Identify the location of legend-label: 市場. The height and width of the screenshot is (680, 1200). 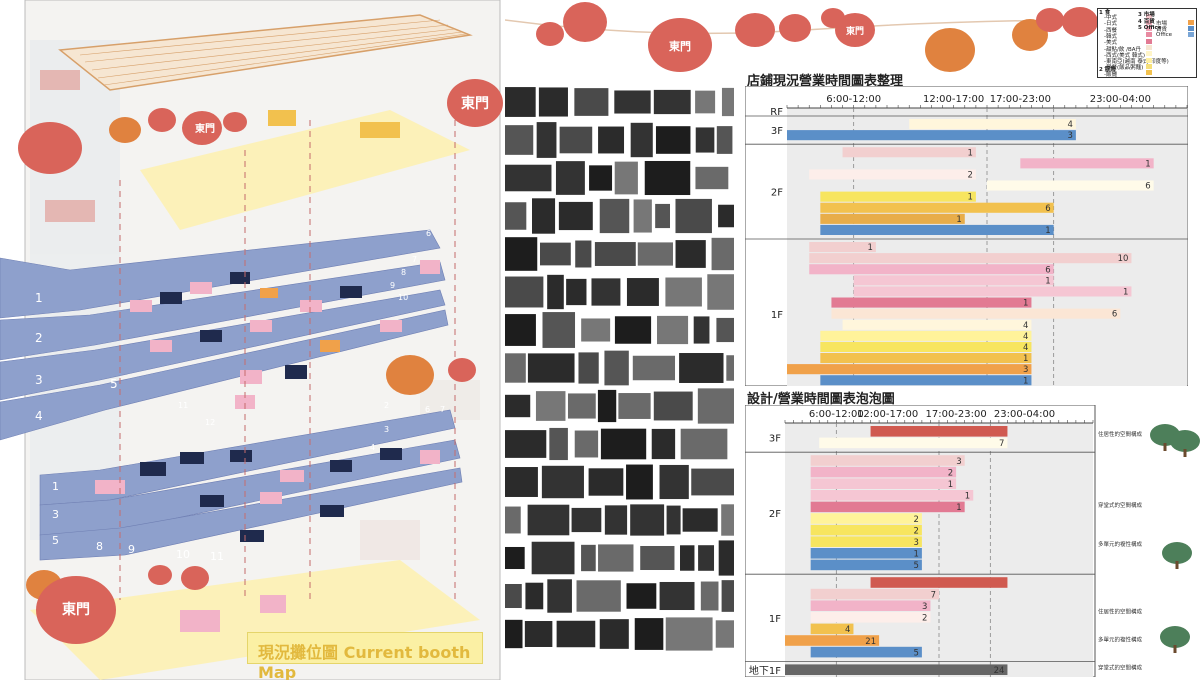
(1162, 24).